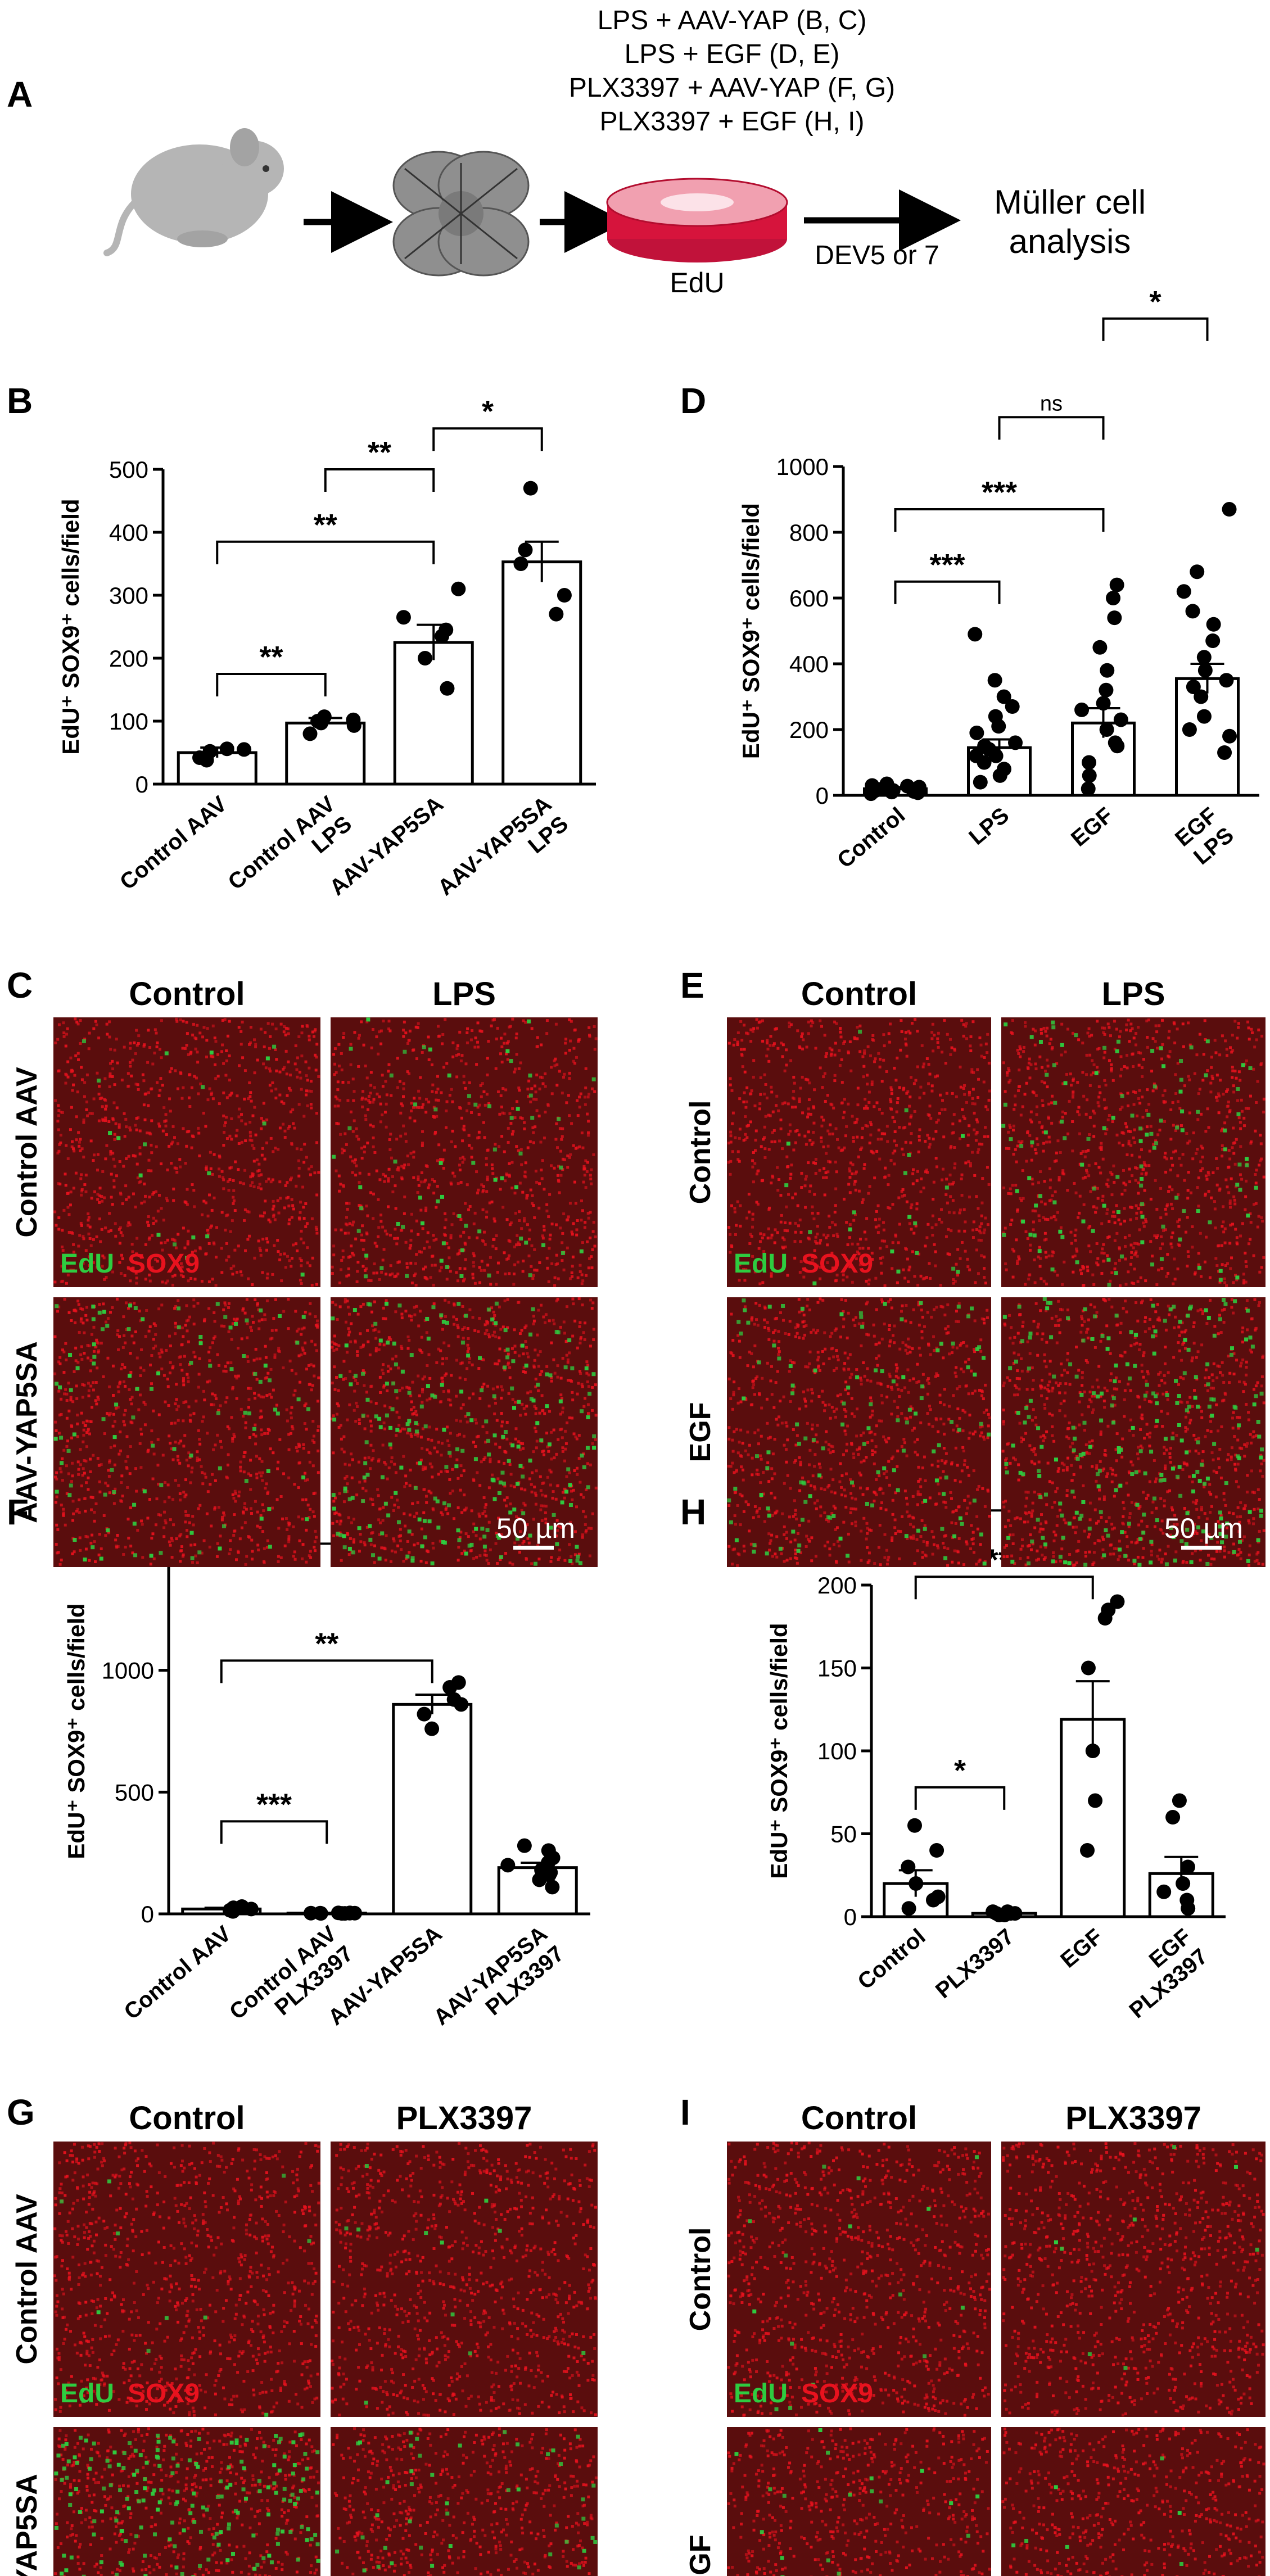  I want to click on significance-bracket, so click(274, 1832).